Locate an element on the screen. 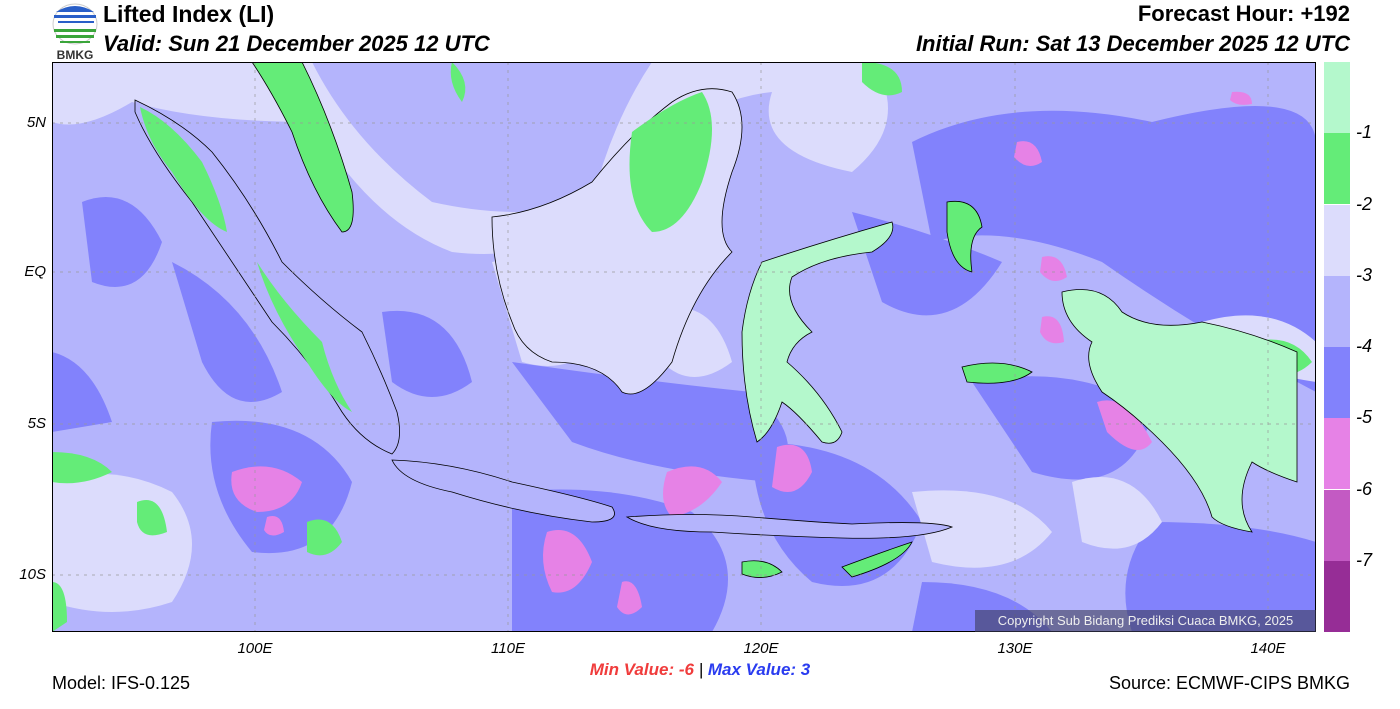  colorbar-label: -3 is located at coordinates (1364, 274).